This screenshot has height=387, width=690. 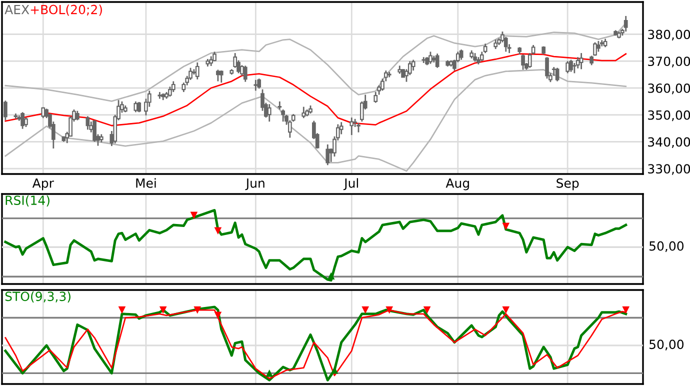 What do you see at coordinates (37, 297) in the screenshot?
I see `series-label: STO(9,3,3)` at bounding box center [37, 297].